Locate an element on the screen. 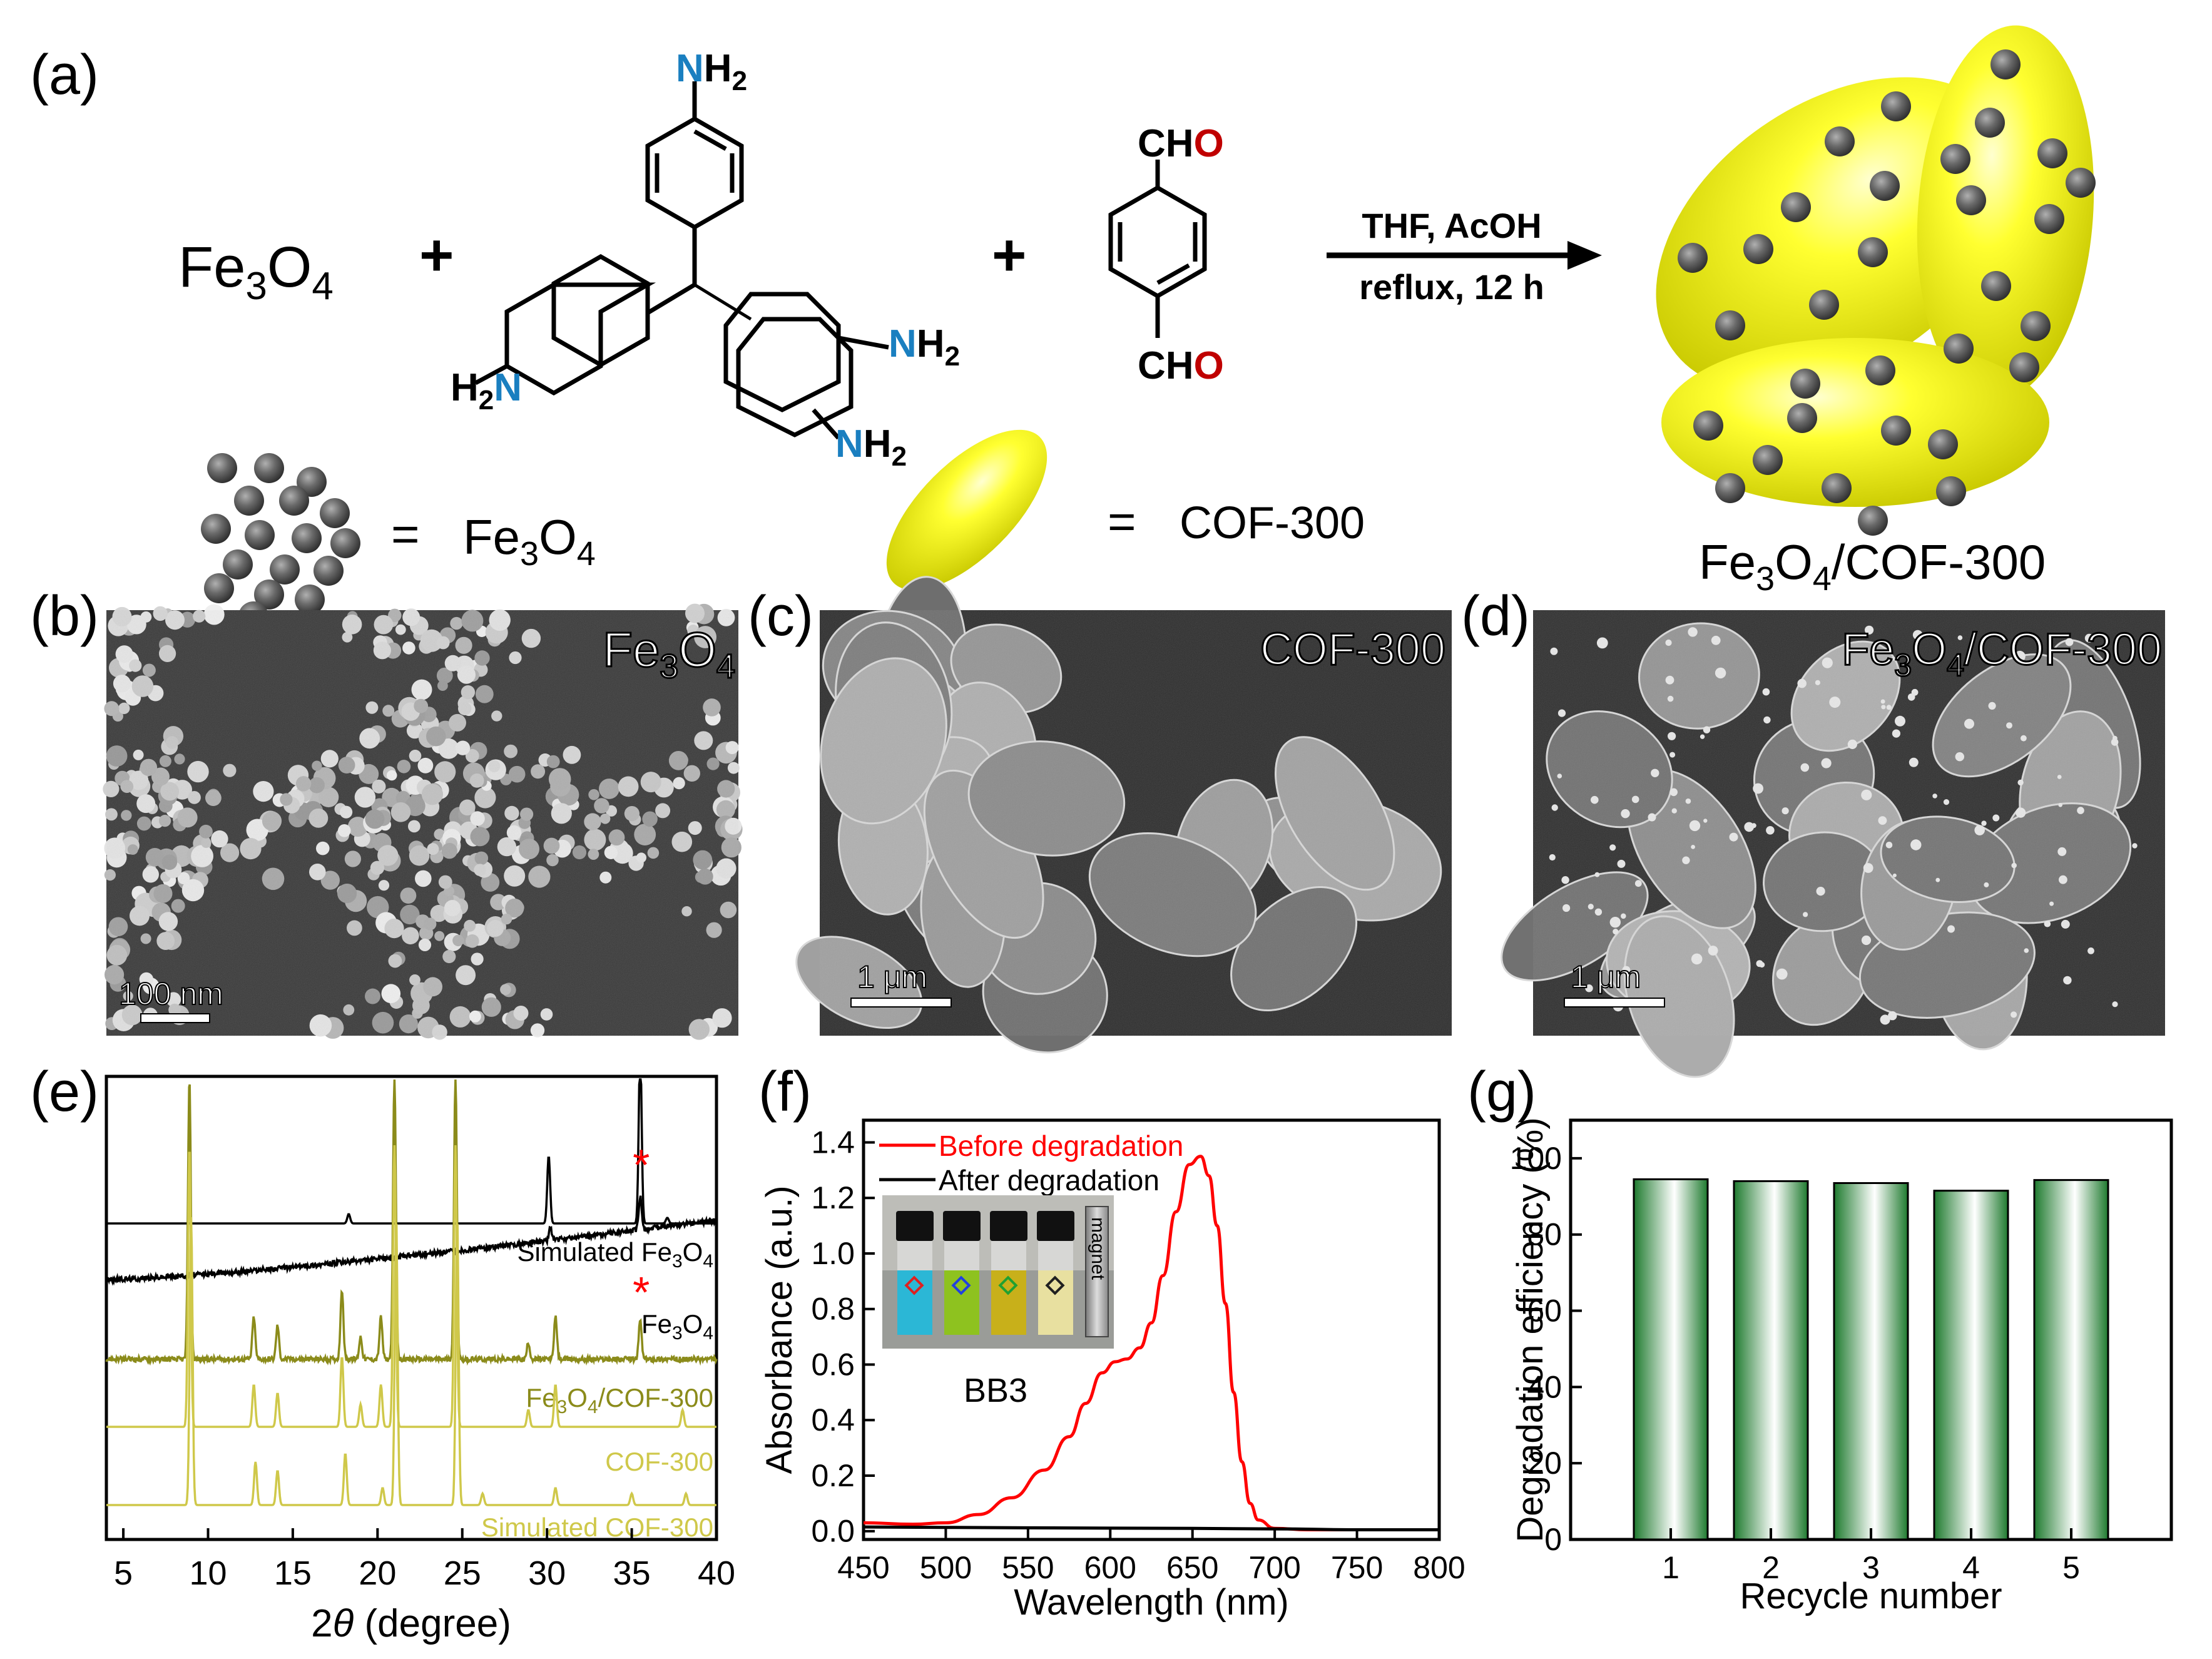 The width and height of the screenshot is (2212, 1659). panel-label-c: (c) is located at coordinates (781, 616).